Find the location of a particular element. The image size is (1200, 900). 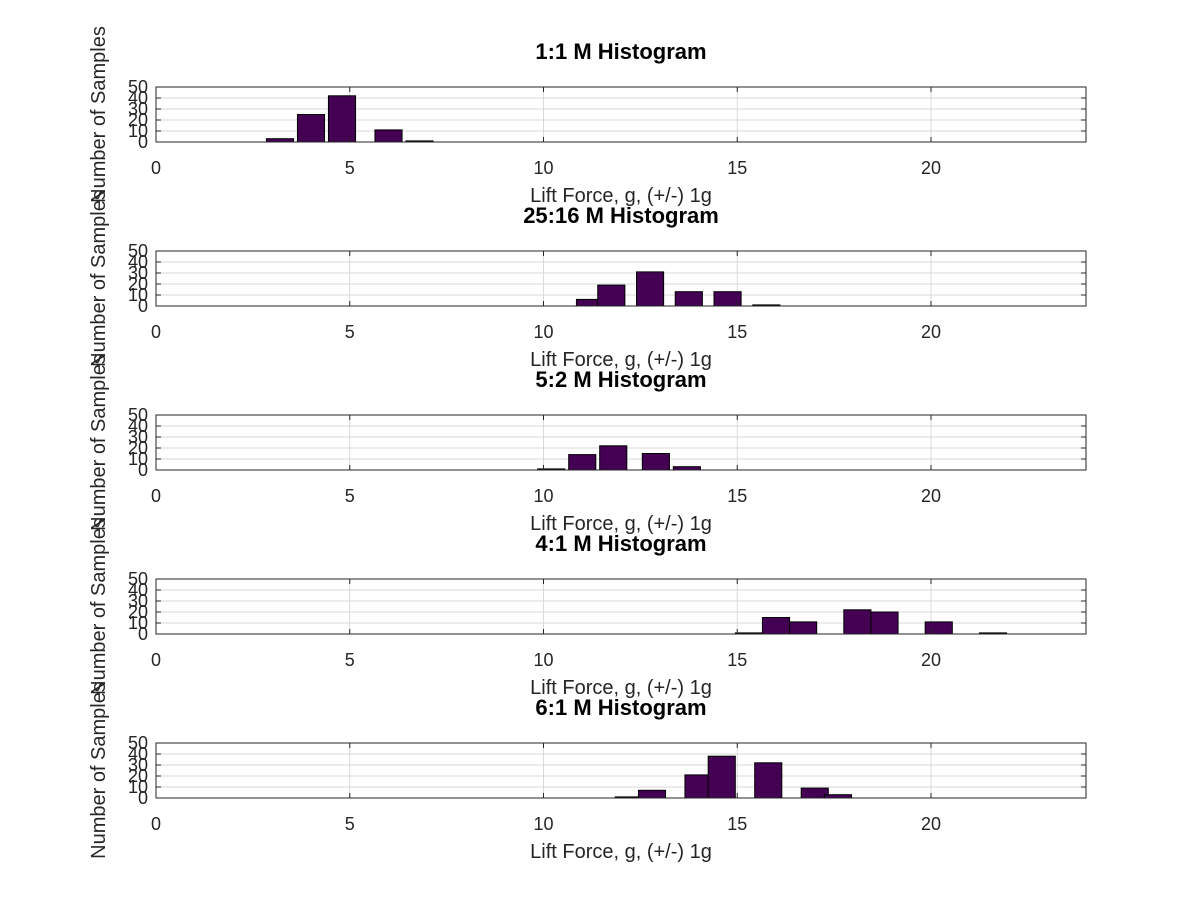

chart-title: 5:2 M Histogram is located at coordinates (620, 379).